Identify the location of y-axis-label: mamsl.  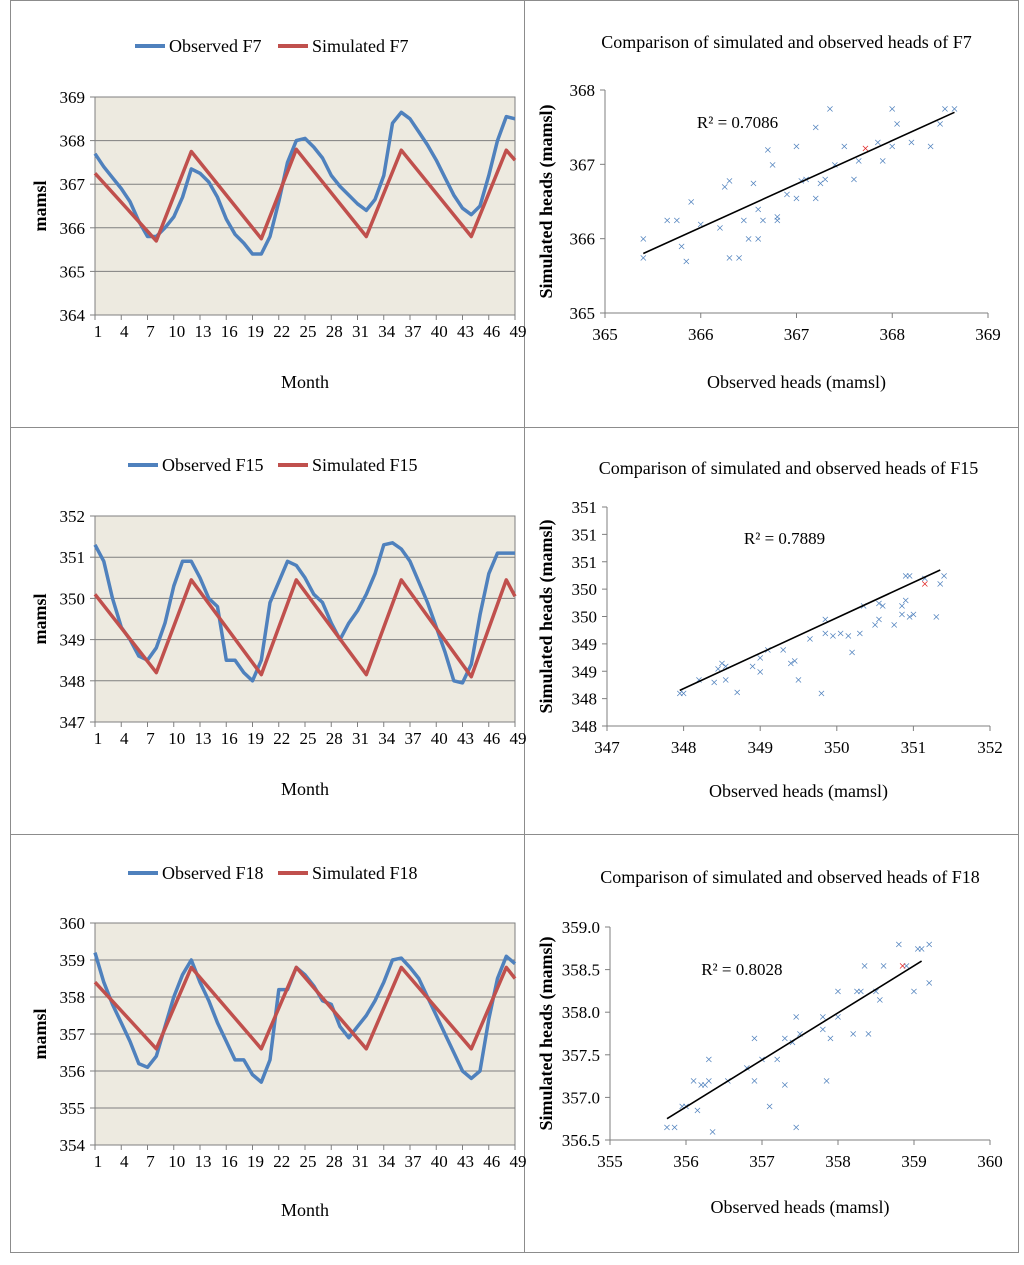
(40, 619).